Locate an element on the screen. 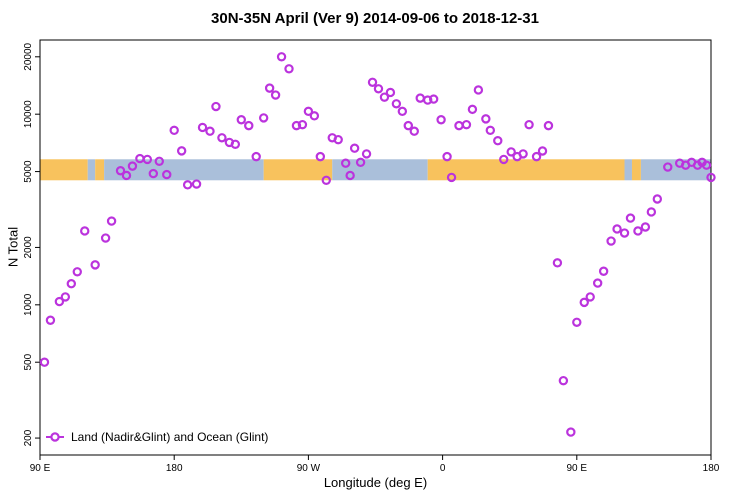 The width and height of the screenshot is (750, 500). x-tick-label: 90 W is located at coordinates (309, 468).